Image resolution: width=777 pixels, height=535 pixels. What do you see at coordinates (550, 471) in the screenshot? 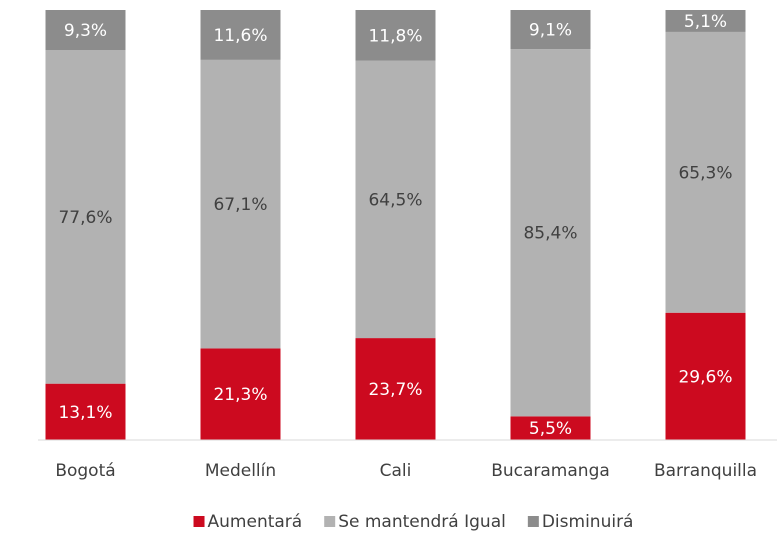
I see `x-tick-label: Bucaramanga` at bounding box center [550, 471].